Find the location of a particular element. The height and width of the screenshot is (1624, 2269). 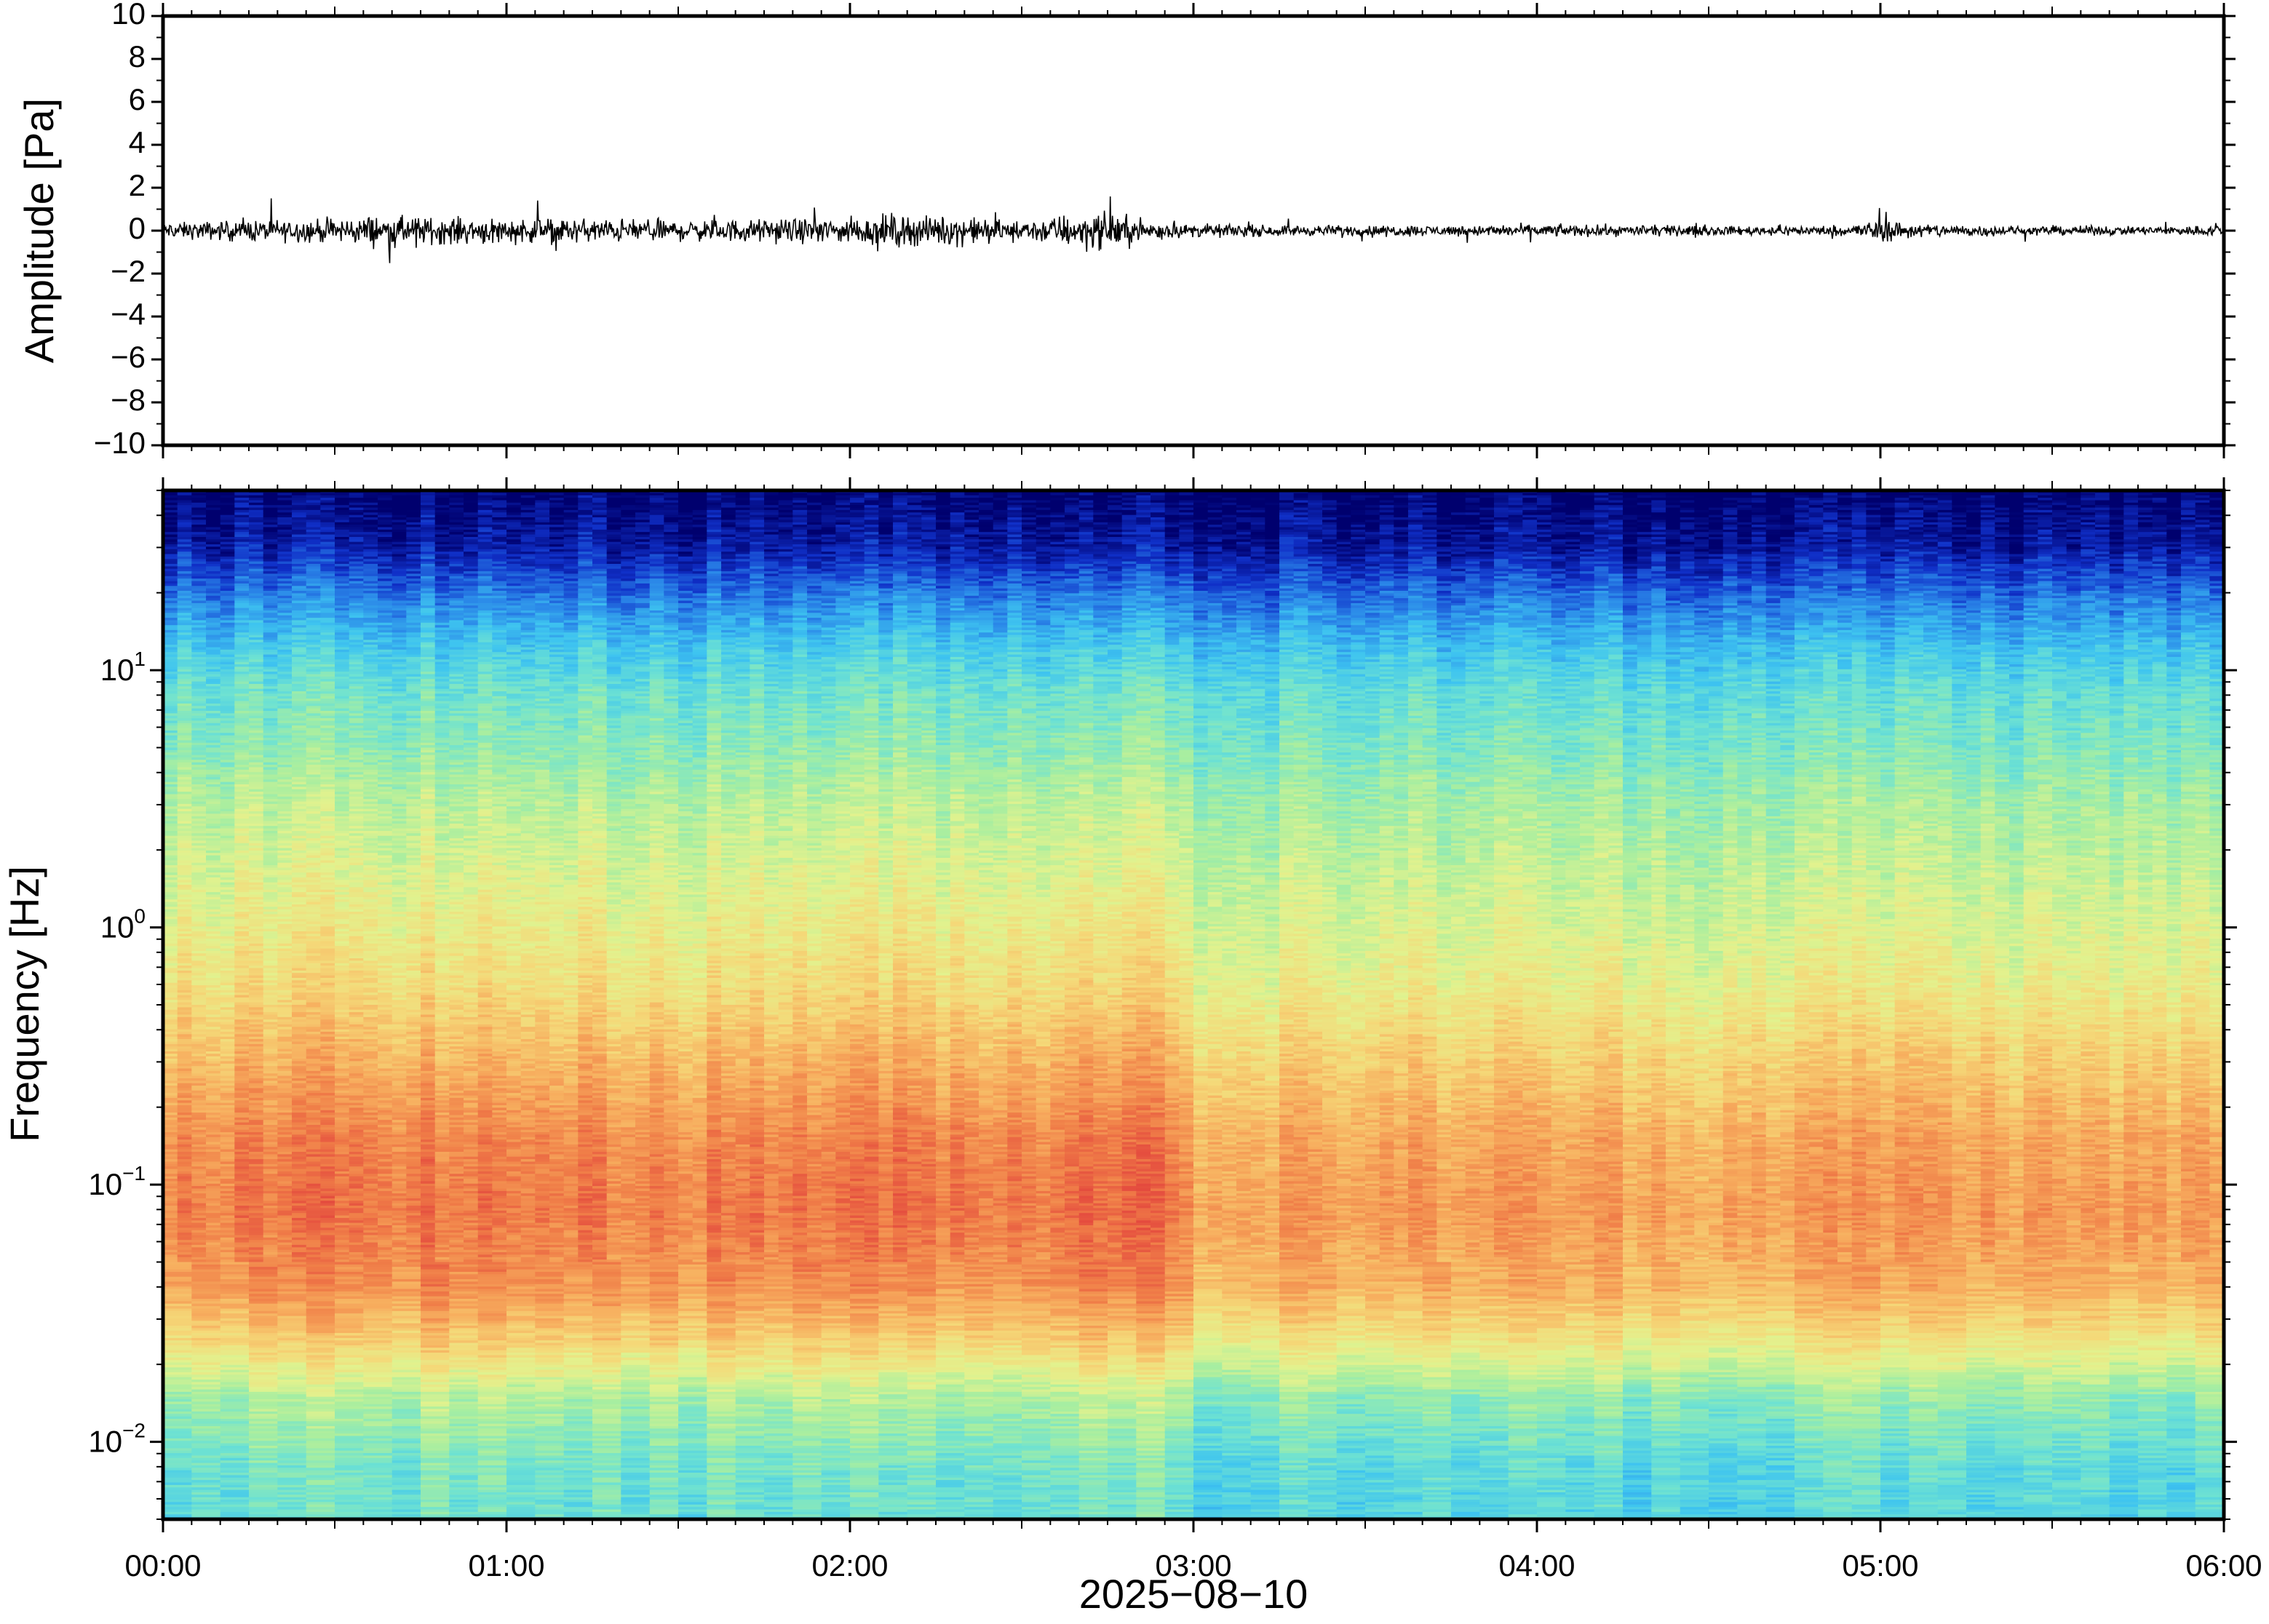

waveform-y-axis-title: Amplitude [Pa] is located at coordinates (39, 230).